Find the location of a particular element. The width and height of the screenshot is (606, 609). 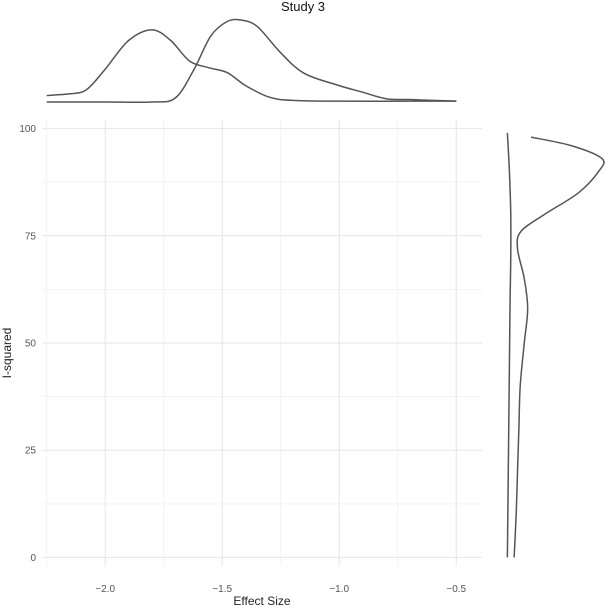

y-tick-label: 75 is located at coordinates (31, 236).